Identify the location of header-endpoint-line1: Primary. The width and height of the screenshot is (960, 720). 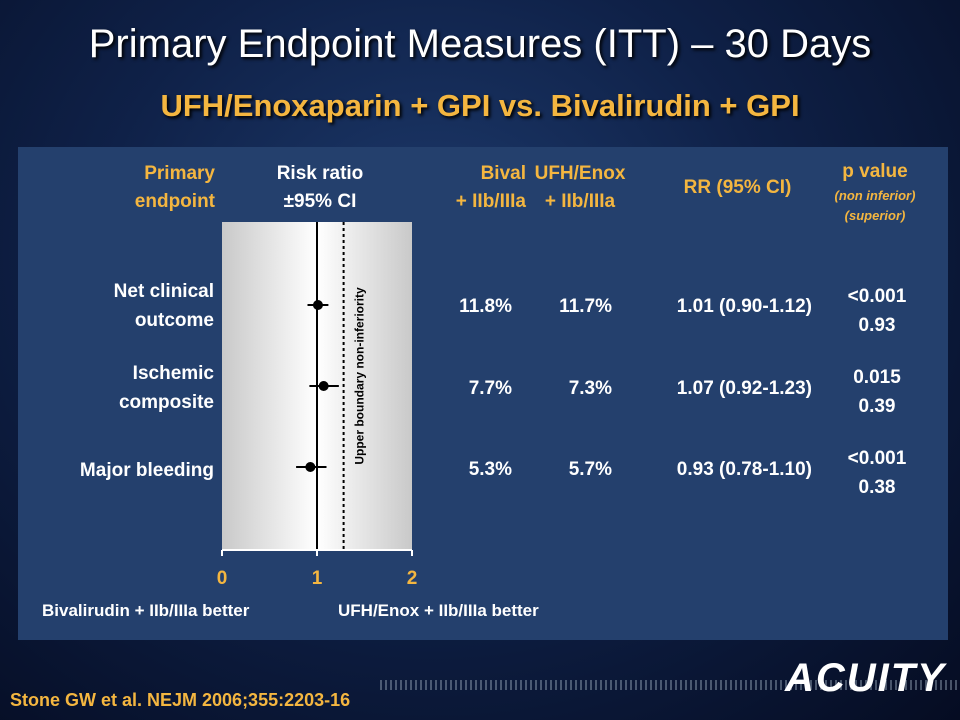
(179, 173).